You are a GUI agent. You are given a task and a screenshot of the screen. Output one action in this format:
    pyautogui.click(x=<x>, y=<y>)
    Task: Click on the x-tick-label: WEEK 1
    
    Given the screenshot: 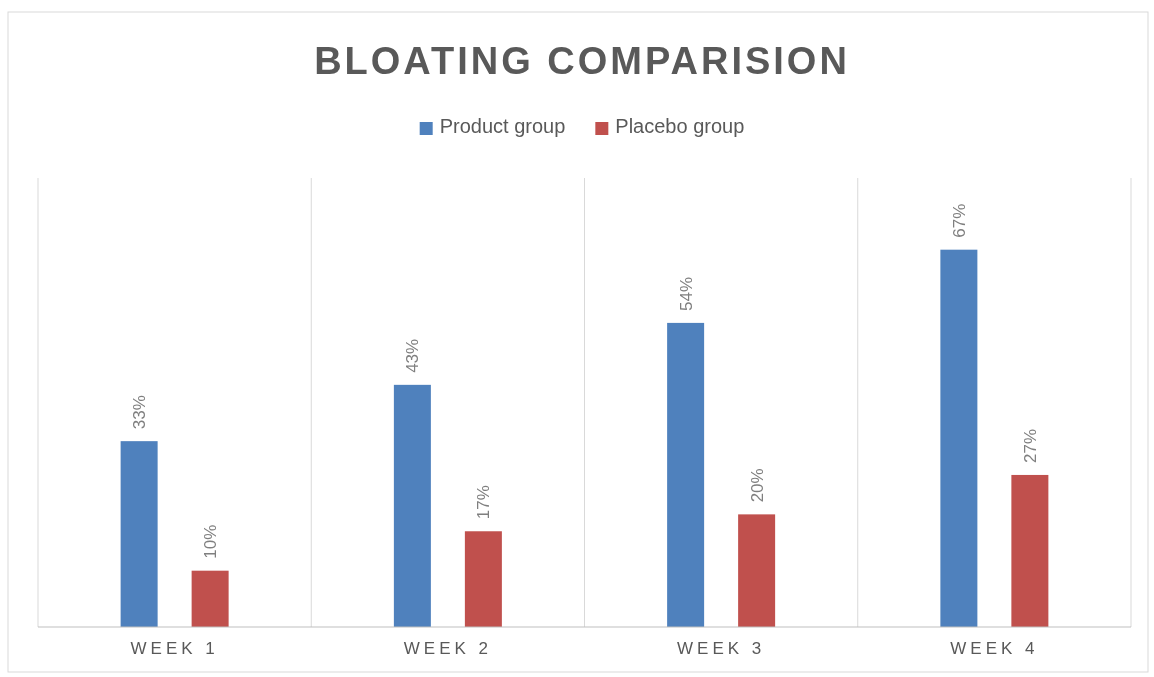 What is the action you would take?
    pyautogui.click(x=174, y=648)
    